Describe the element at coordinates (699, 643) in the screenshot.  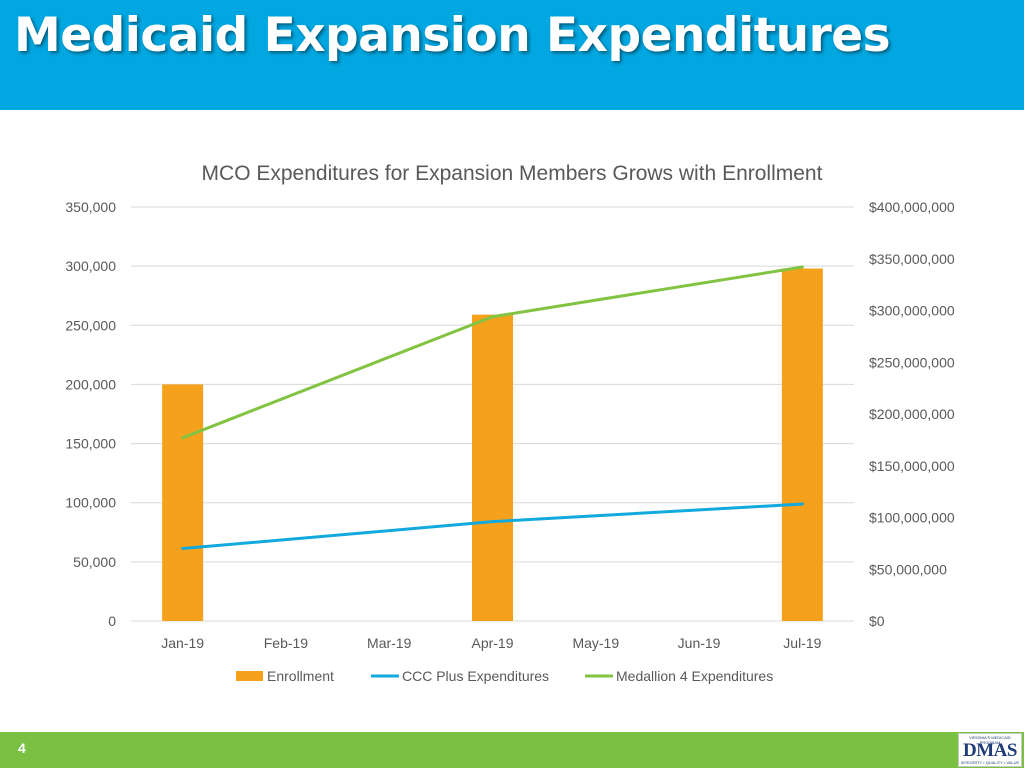
I see `x-tick-label: Jun-19` at that location.